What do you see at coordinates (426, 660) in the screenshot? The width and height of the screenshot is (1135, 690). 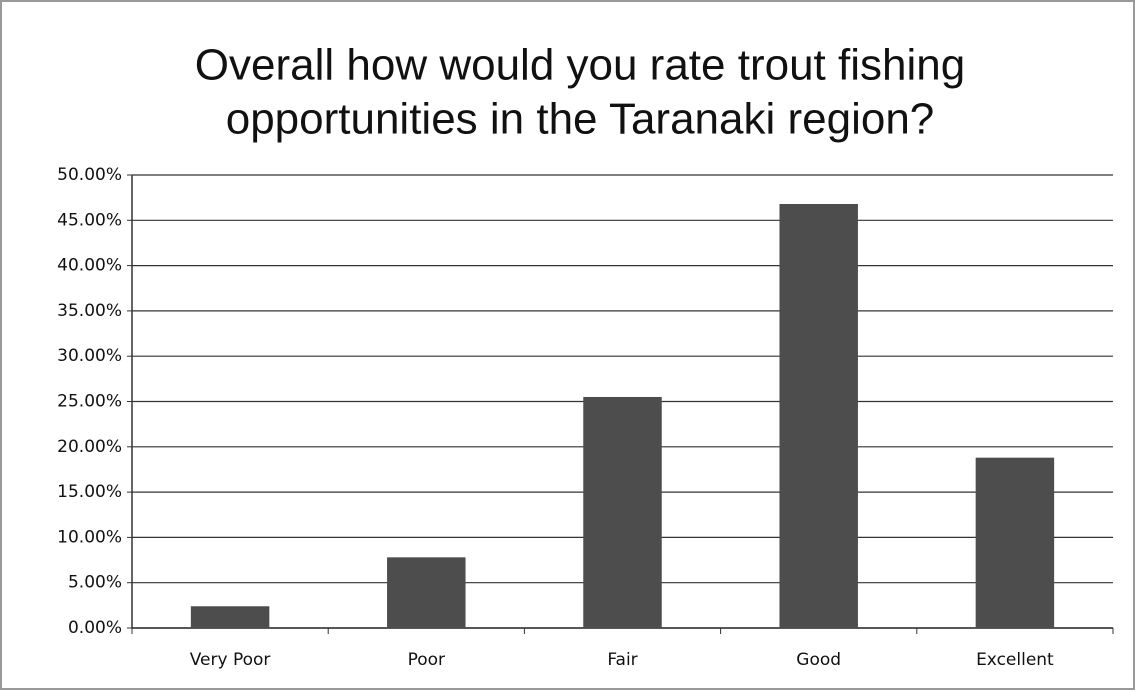 I see `x-tick-label: Poor` at bounding box center [426, 660].